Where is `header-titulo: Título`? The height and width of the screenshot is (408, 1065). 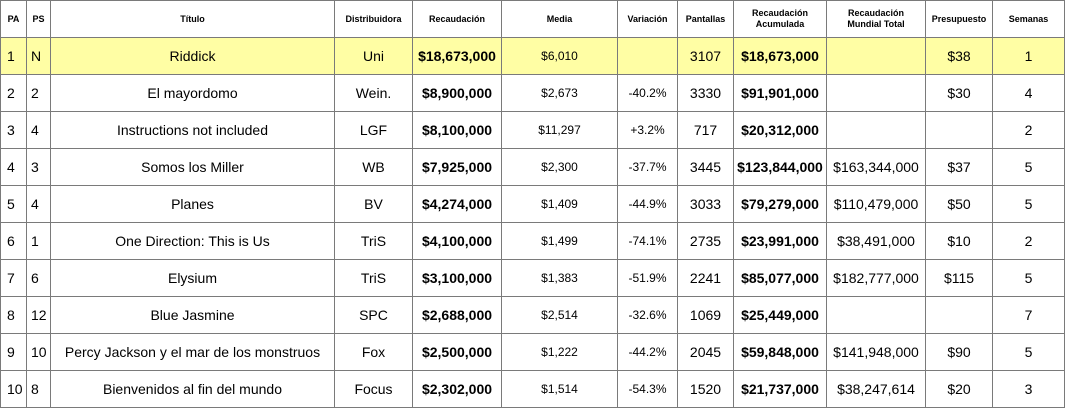
header-titulo: Título is located at coordinates (192, 19).